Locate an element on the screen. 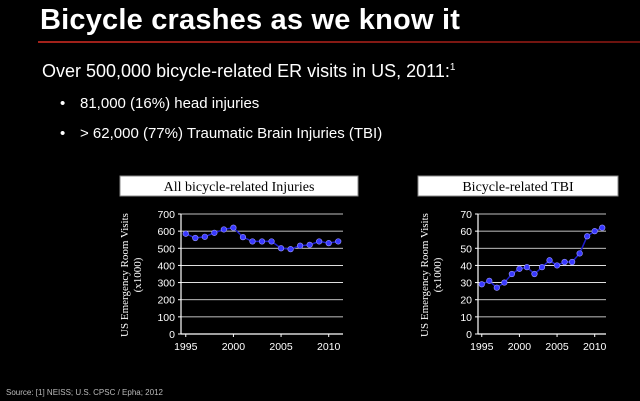 Image resolution: width=640 pixels, height=401 pixels. y-tick-label: 10 is located at coordinates (466, 318).